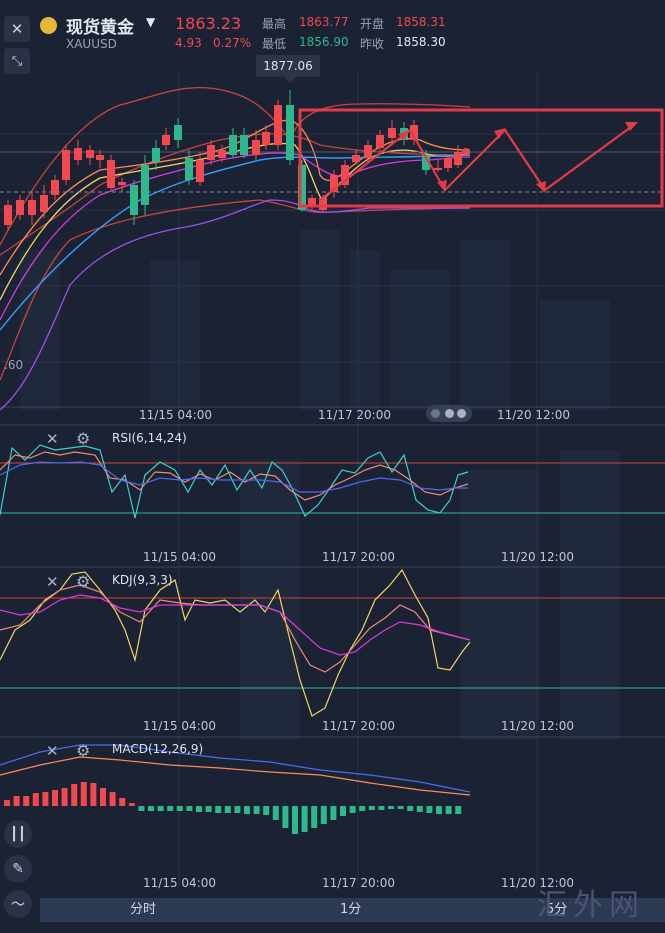 Image resolution: width=665 pixels, height=933 pixels. Describe the element at coordinates (557, 909) in the screenshot. I see `tab-5min: 5分` at that location.